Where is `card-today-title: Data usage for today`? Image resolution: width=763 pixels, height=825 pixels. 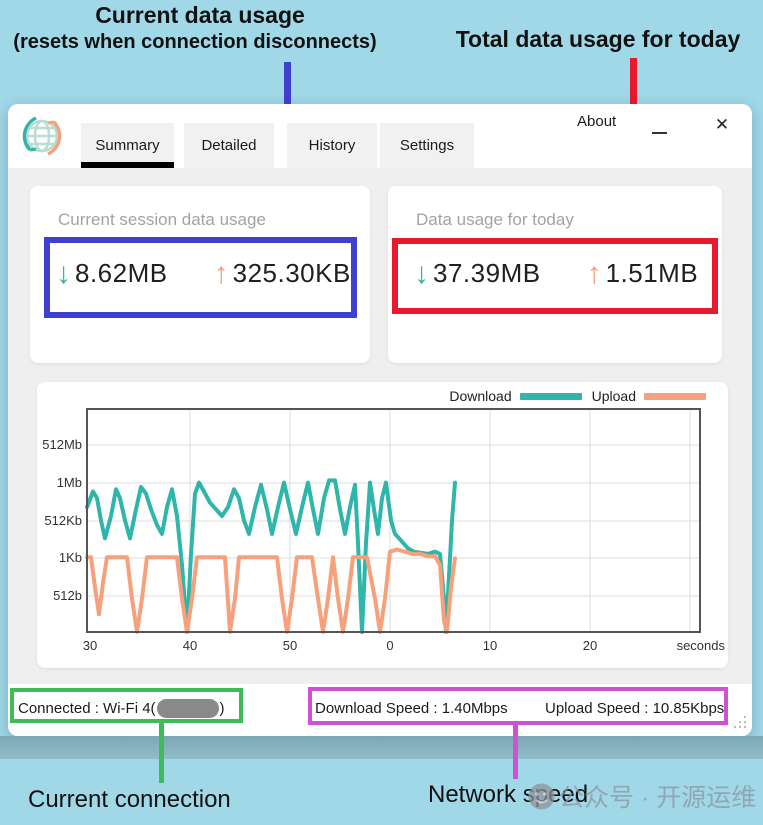
card-today-title: Data usage for today is located at coordinates (495, 219).